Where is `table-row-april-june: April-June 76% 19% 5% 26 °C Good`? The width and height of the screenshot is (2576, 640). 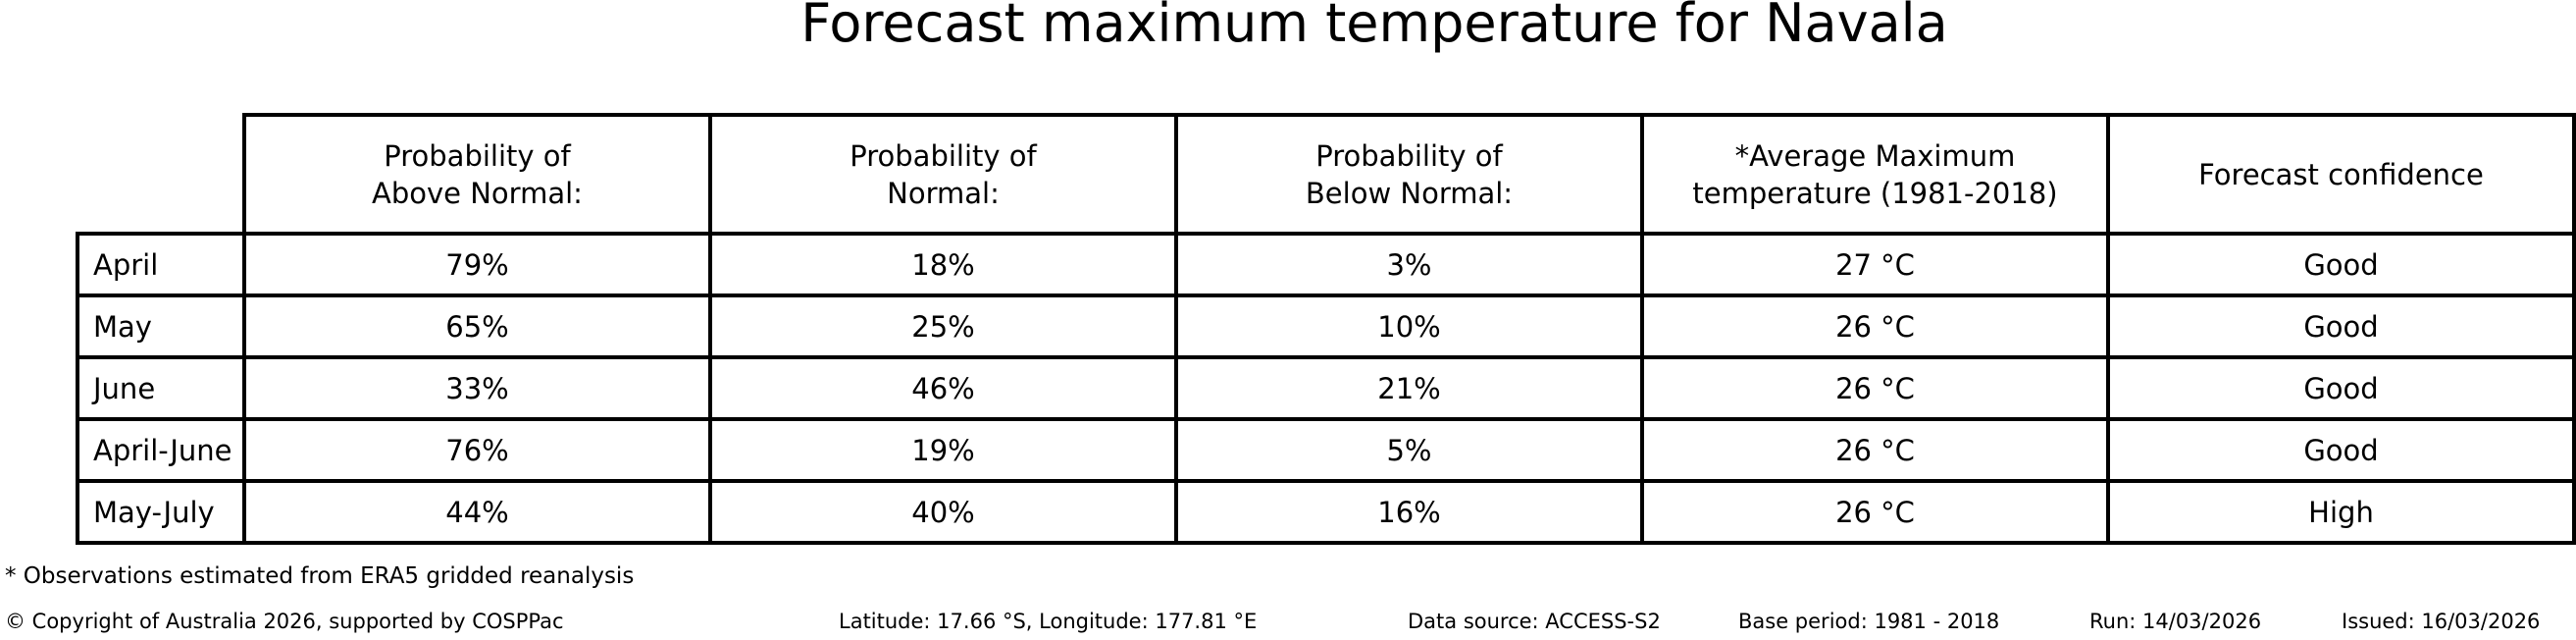
table-row-april-june: April-June 76% 19% 5% 26 °C Good is located at coordinates (1326, 450).